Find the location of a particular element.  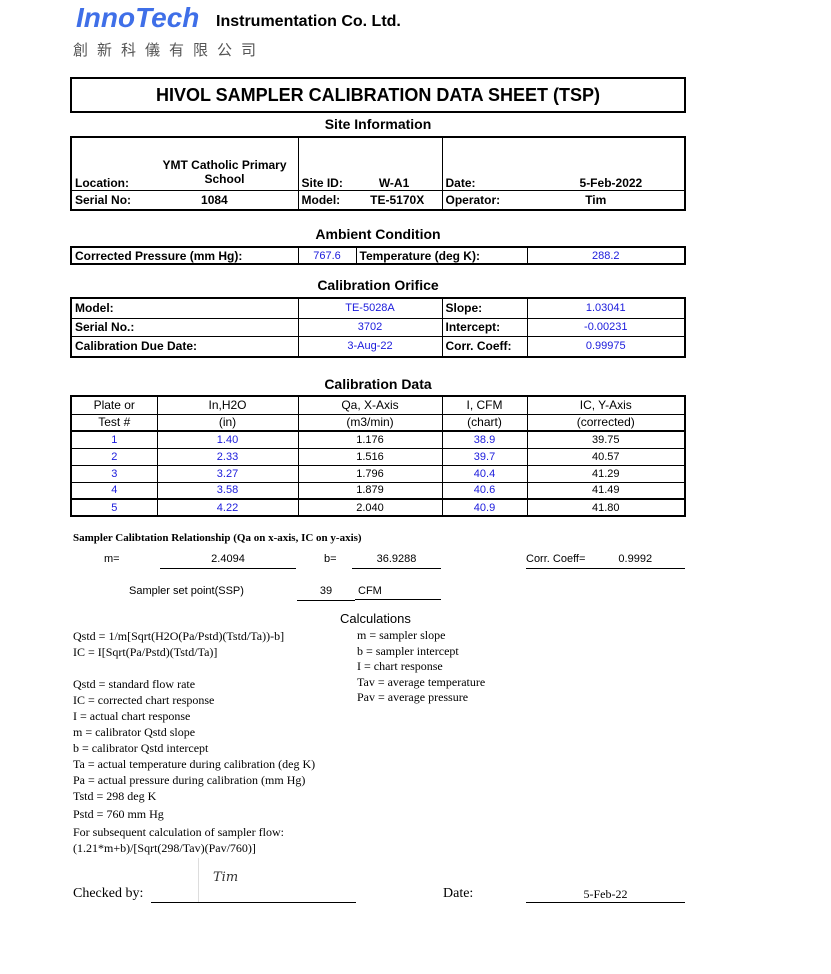

orifice-serial-value: 3702 is located at coordinates (370, 327).